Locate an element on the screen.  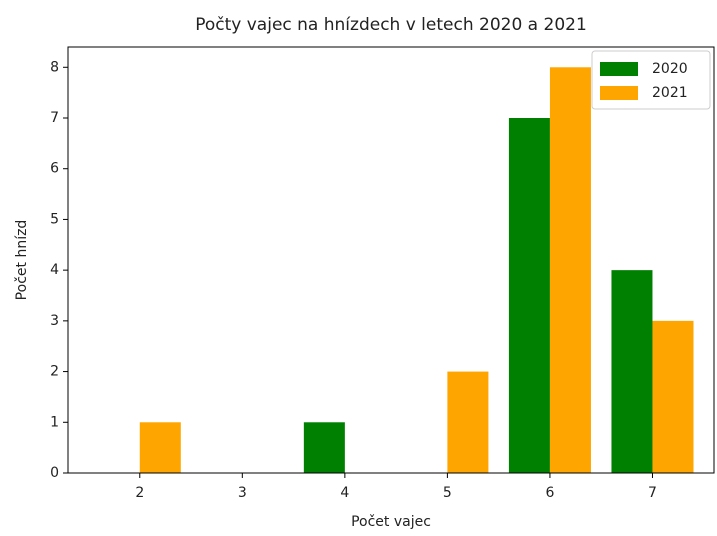
y-tick-label: 4 is located at coordinates (54, 270).